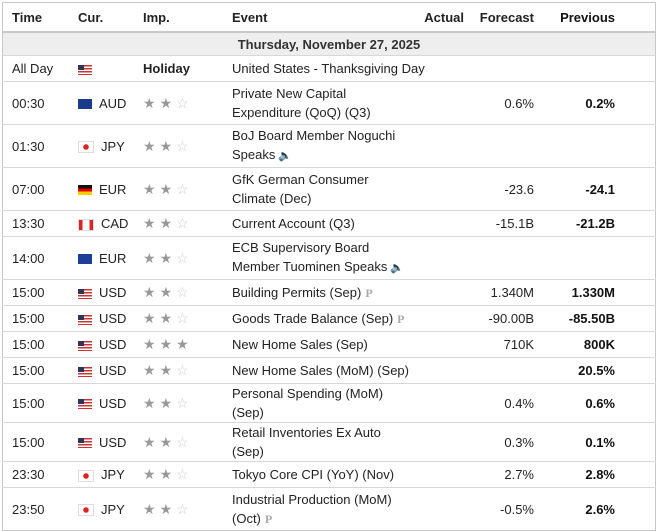 The width and height of the screenshot is (658, 531). I want to click on event-name: GfK German Consumer Climate (Dec), so click(300, 189).